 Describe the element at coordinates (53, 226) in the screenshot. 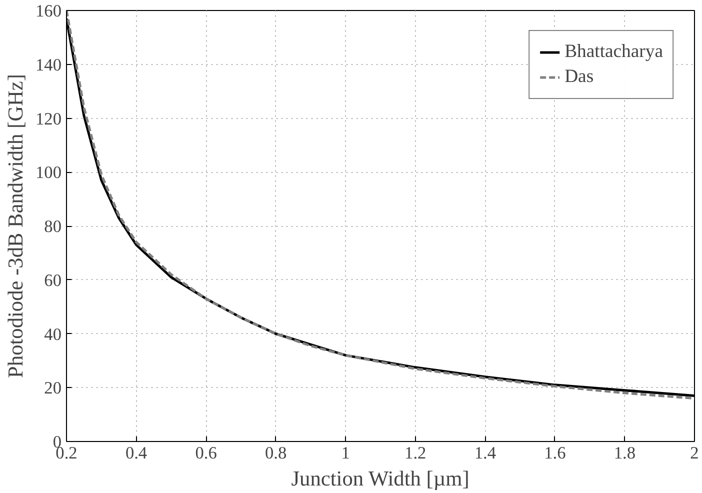

I see `y-tick-label: 80` at that location.